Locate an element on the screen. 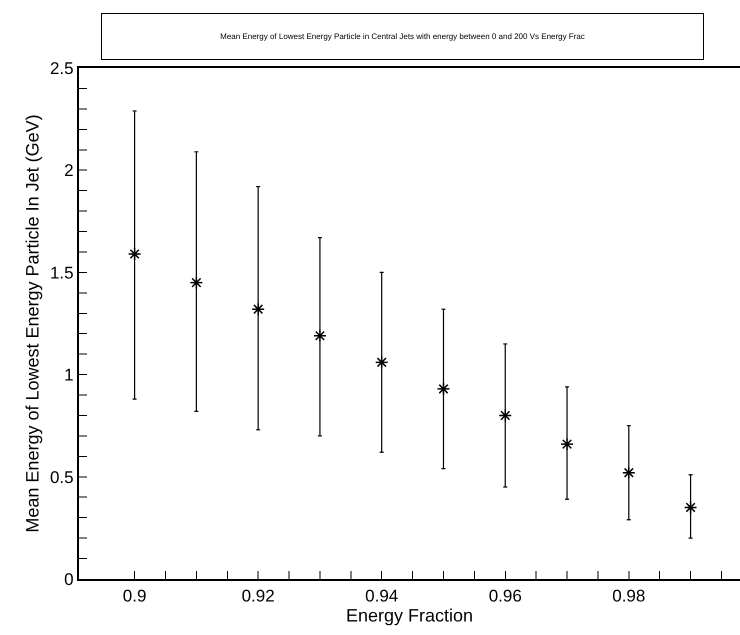 The image size is (740, 635). y-axis-title: Mean Energy of Lowest Energy Particle In Jet (GeV) is located at coordinates (32, 323).